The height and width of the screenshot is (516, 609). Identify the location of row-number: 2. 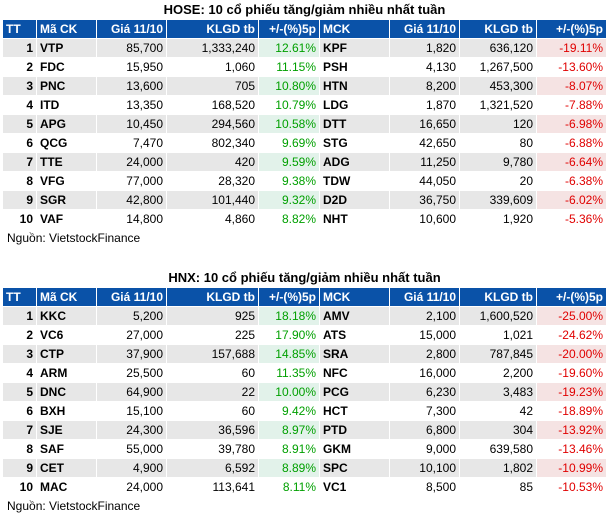
(19, 335).